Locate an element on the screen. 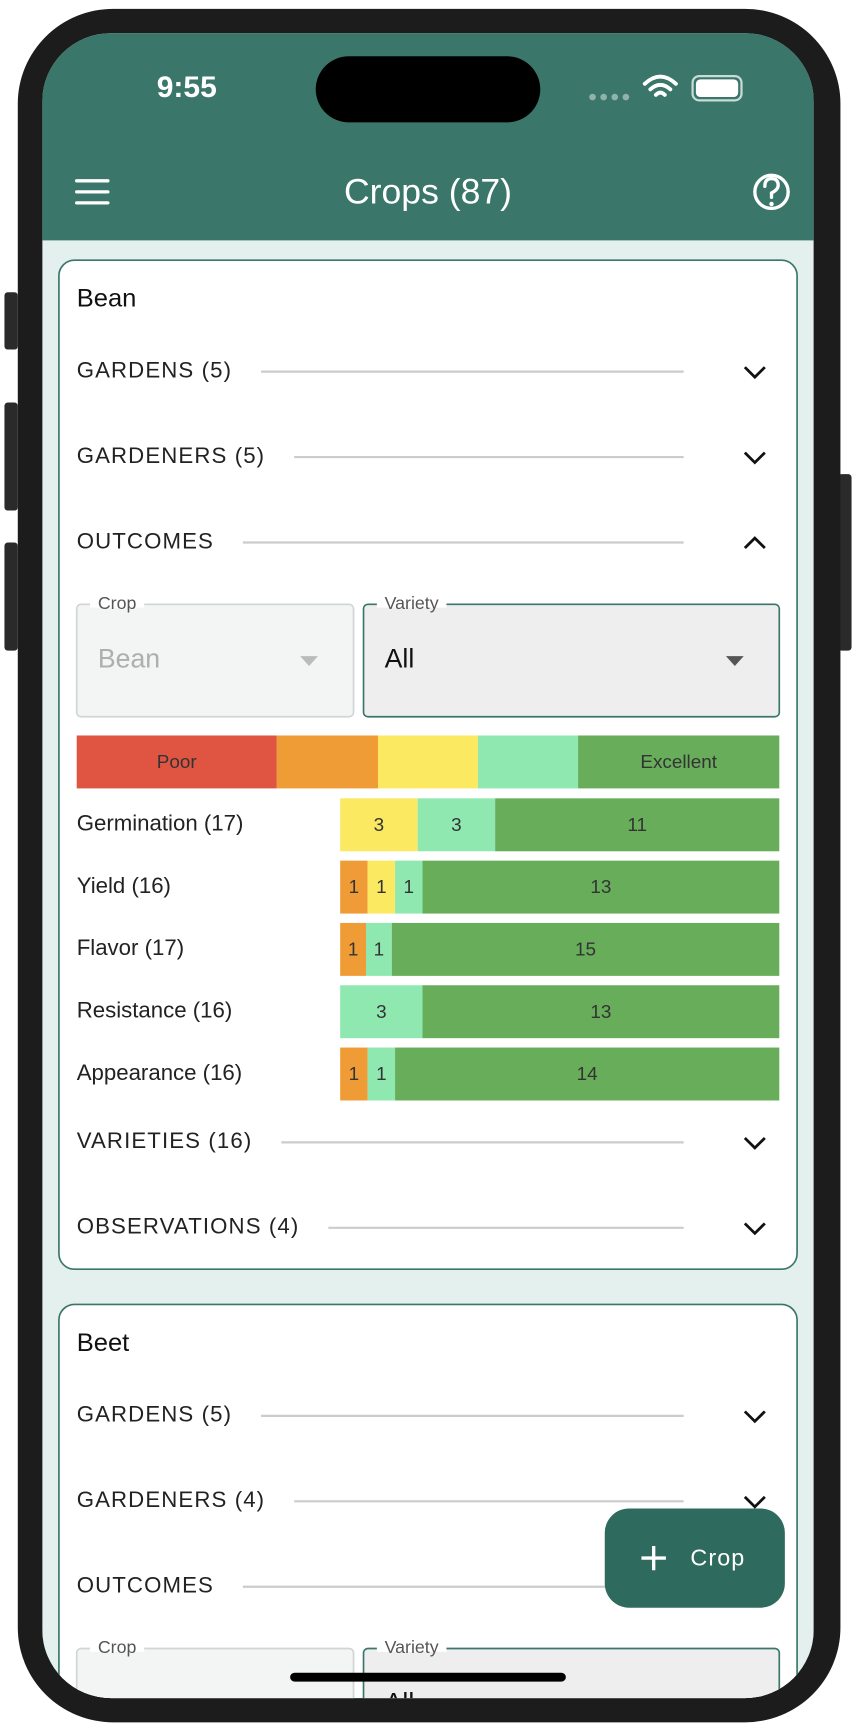 The width and height of the screenshot is (856, 1729). section-header: GARDENERS (4) is located at coordinates (171, 1499).